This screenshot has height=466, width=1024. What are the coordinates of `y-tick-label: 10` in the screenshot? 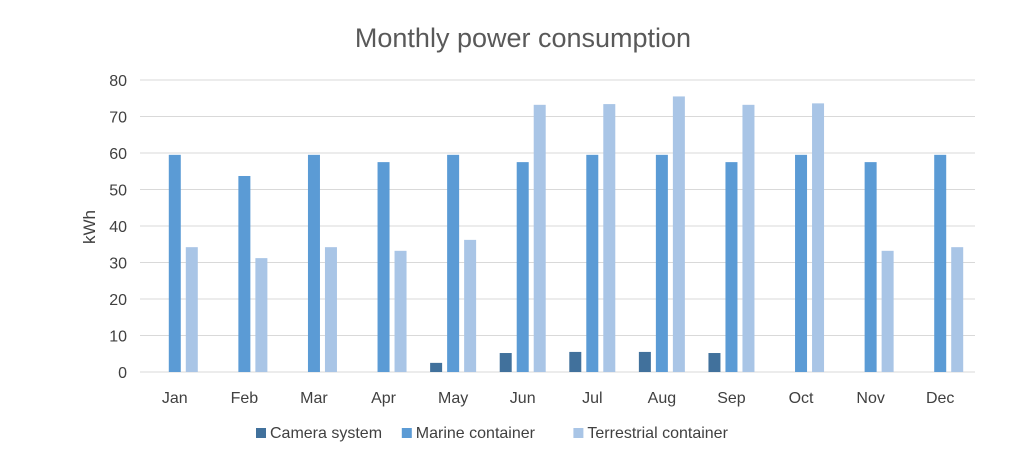 It's located at (118, 337).